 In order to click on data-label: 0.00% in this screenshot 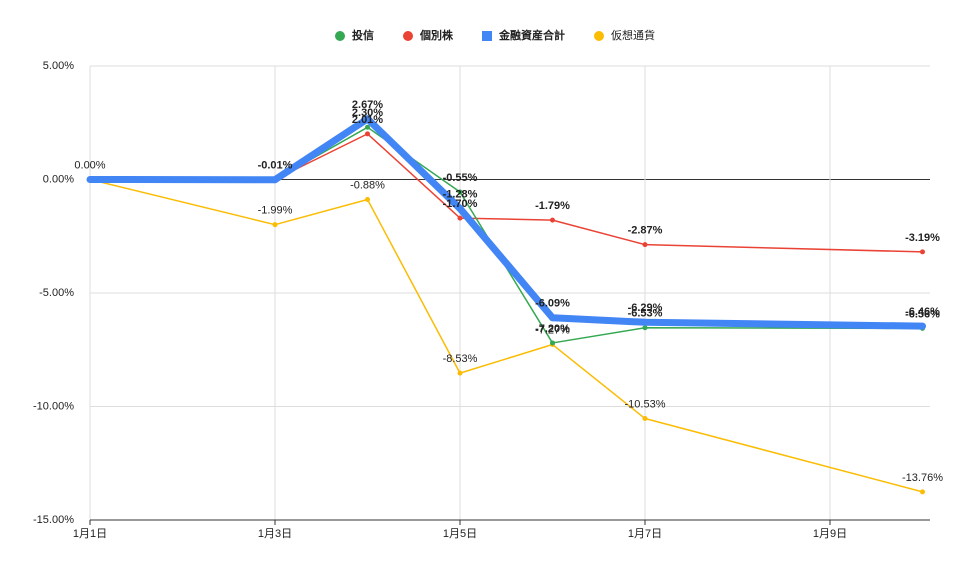, I will do `click(89, 165)`.